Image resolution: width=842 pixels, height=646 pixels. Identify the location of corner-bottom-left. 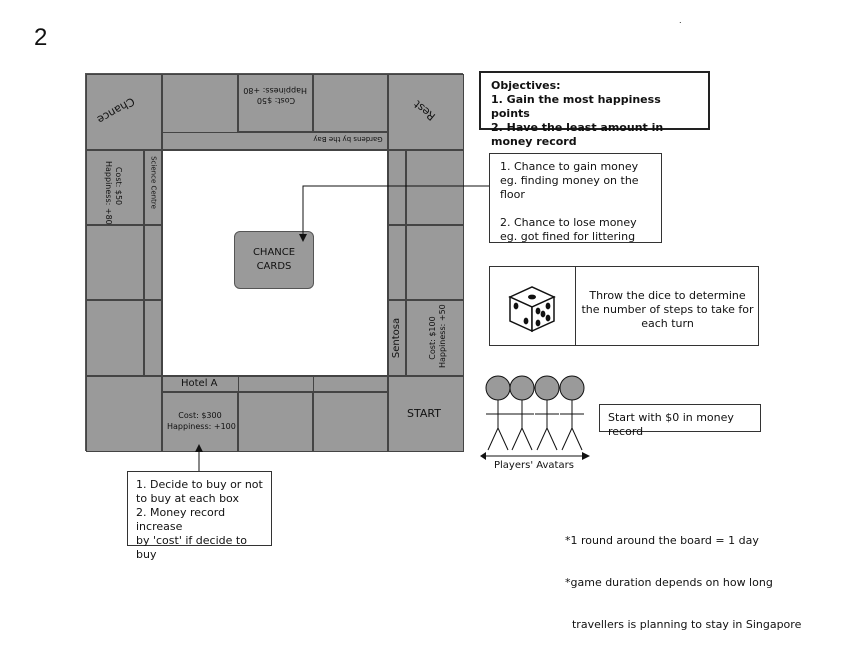
(124, 414).